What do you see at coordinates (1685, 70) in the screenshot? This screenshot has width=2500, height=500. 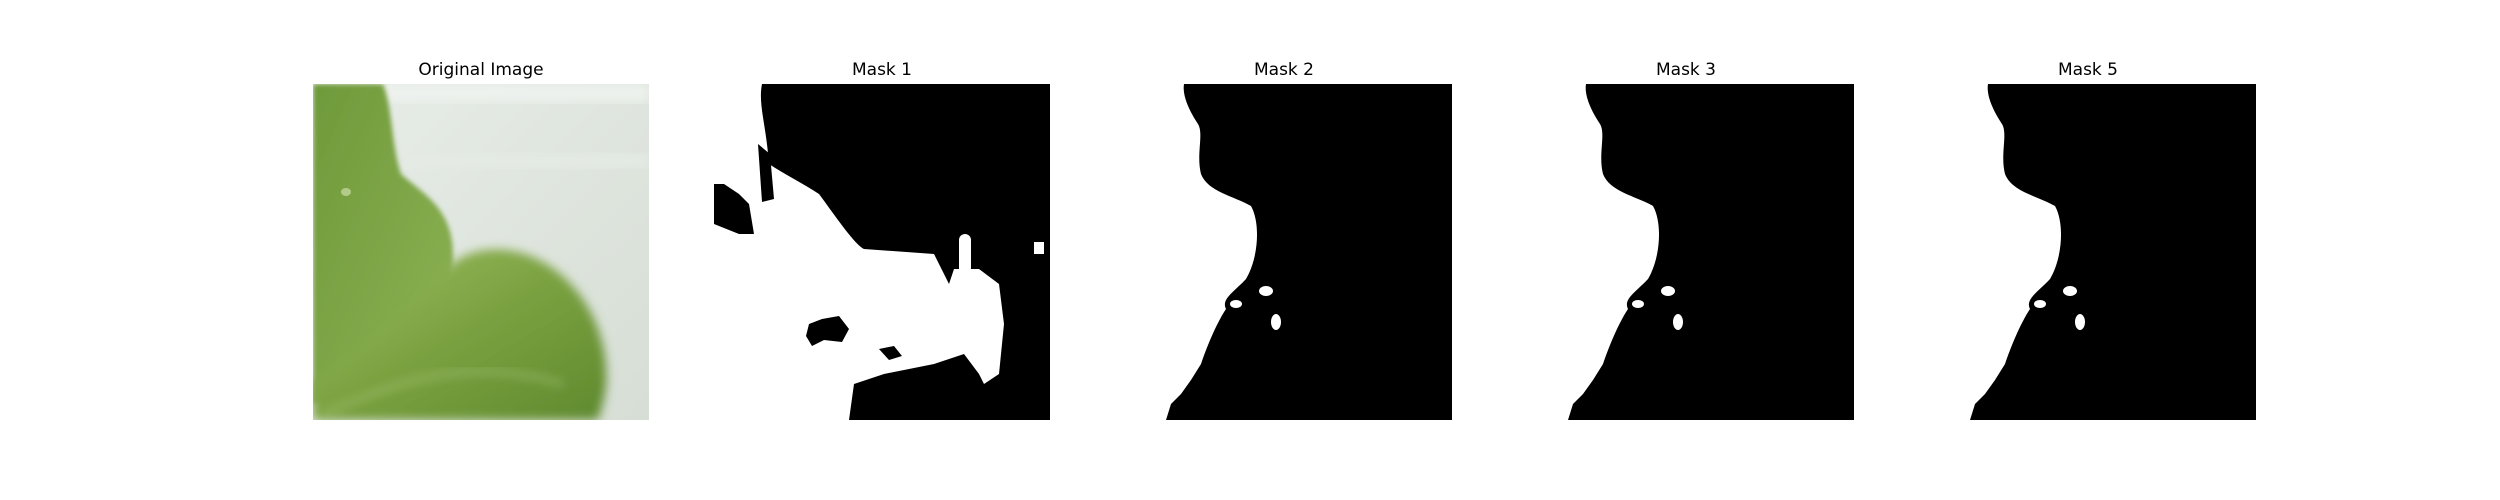 I see `panel-title: Mask 3` at bounding box center [1685, 70].